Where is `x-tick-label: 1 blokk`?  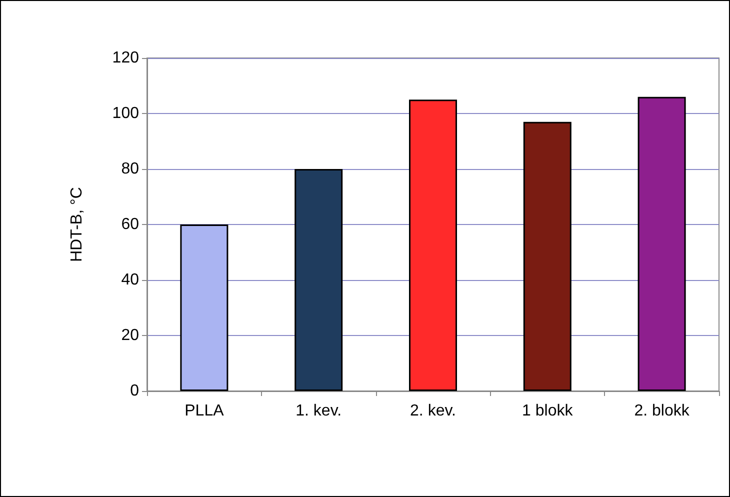 x-tick-label: 1 blokk is located at coordinates (548, 411).